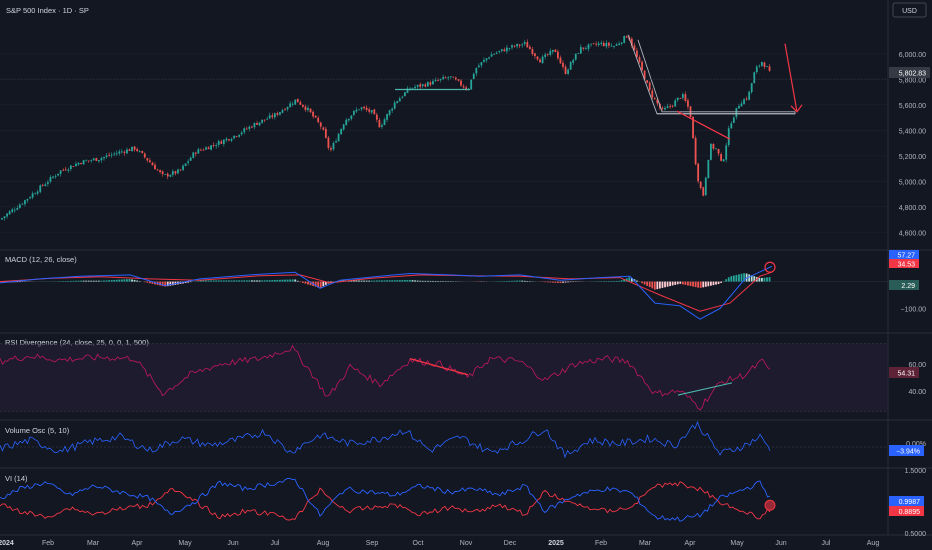 The height and width of the screenshot is (550, 932). What do you see at coordinates (388, 500) in the screenshot?
I see `vi-pane` at bounding box center [388, 500].